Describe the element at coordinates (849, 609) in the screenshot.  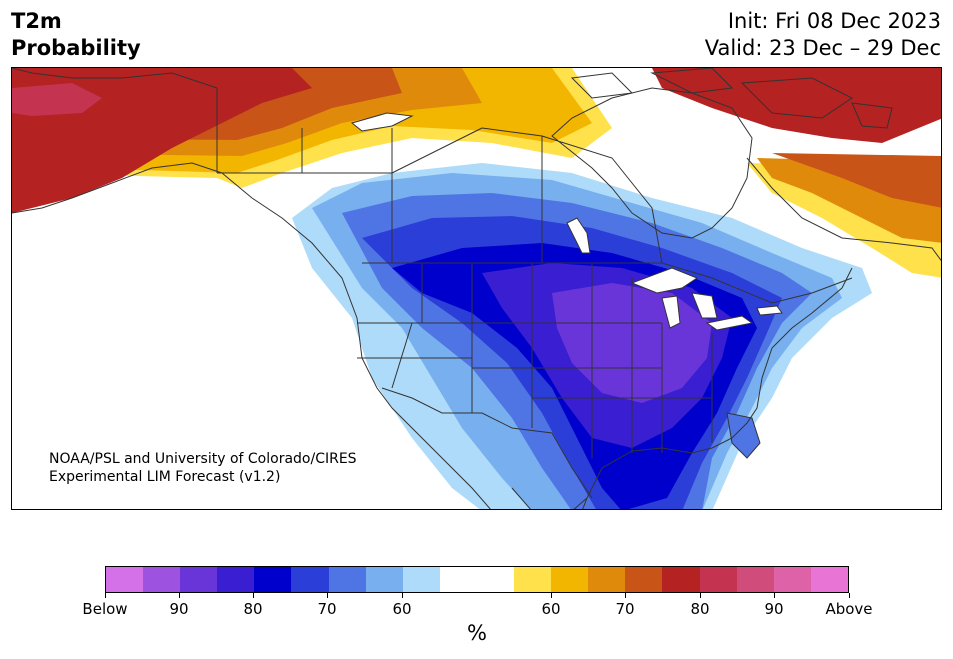
I see `colorbar-tick-label: Above` at that location.